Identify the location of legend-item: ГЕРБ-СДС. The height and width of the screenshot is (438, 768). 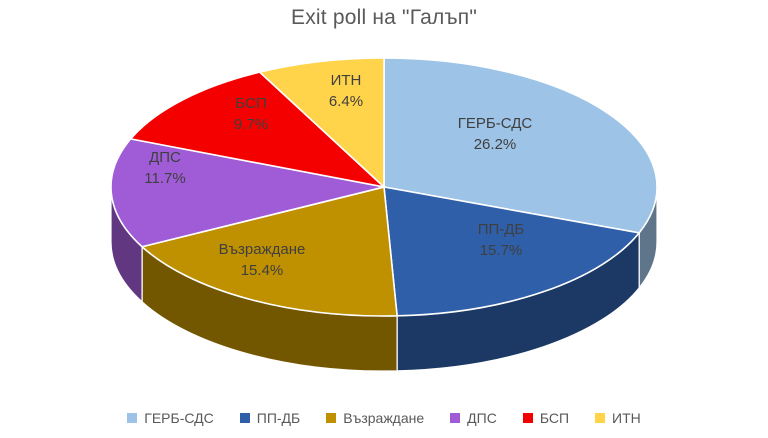
(170, 418).